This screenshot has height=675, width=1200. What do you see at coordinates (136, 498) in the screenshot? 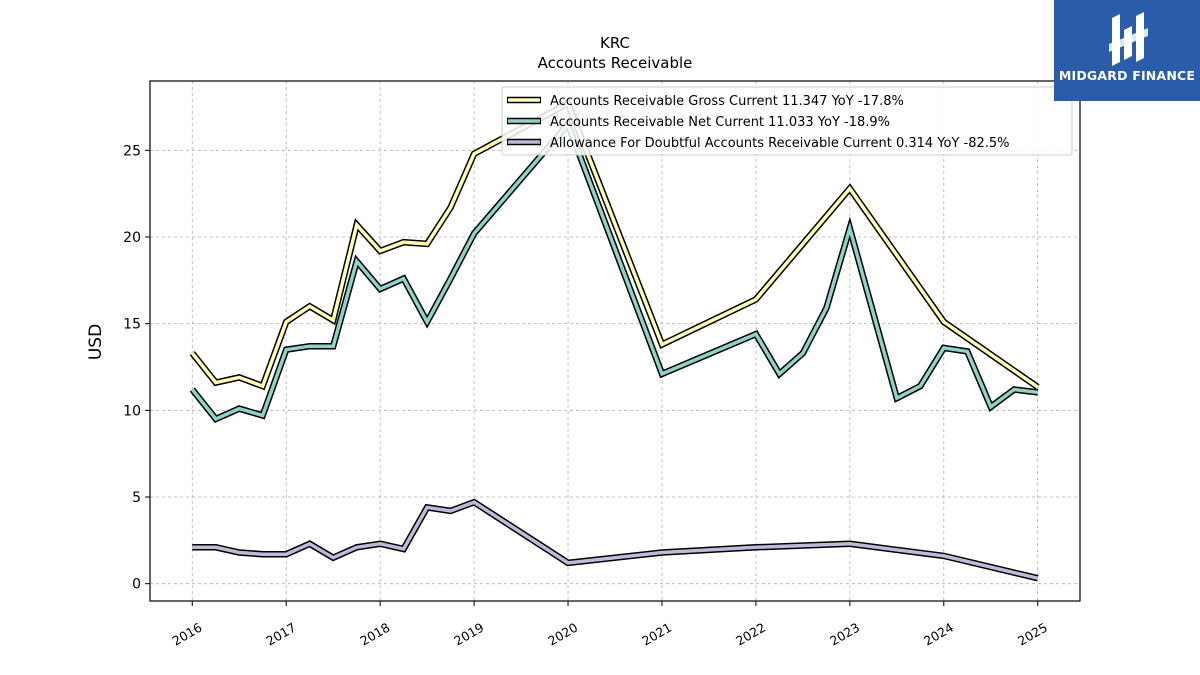
I see `y-tick-label: 5` at bounding box center [136, 498].